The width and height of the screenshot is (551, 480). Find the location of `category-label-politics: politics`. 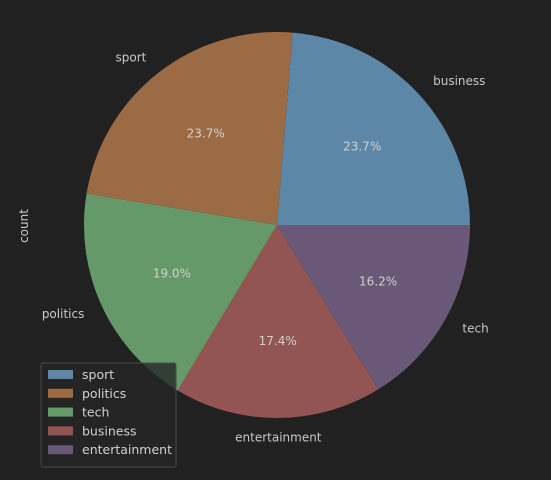

category-label-politics: politics is located at coordinates (63, 314).